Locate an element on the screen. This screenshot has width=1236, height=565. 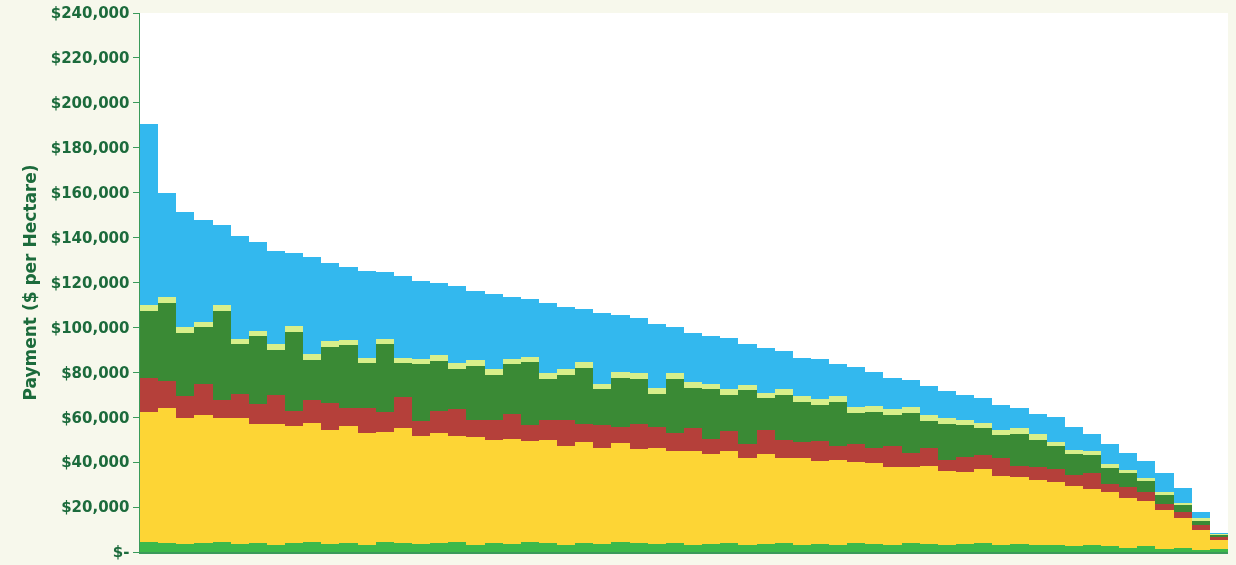
y-tick-label: $220,000 is located at coordinates (90, 58).